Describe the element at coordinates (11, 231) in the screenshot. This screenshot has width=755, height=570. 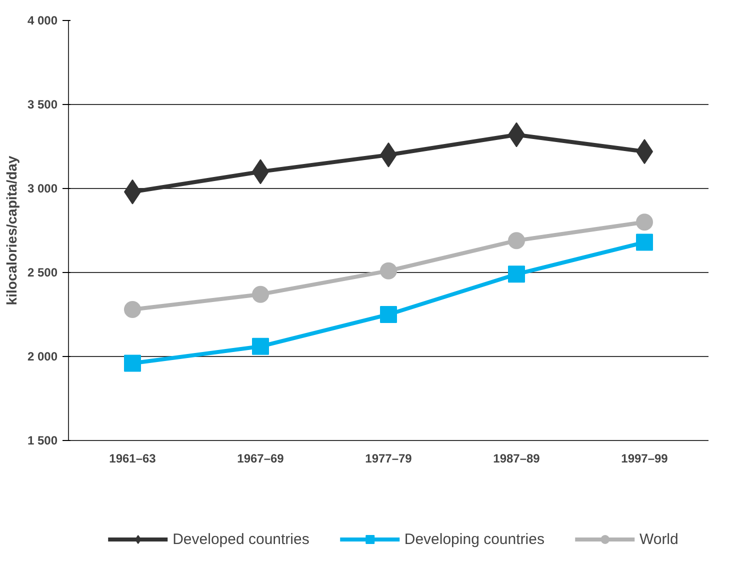
I see `y-axis-title: kilocalories/capita/day` at that location.